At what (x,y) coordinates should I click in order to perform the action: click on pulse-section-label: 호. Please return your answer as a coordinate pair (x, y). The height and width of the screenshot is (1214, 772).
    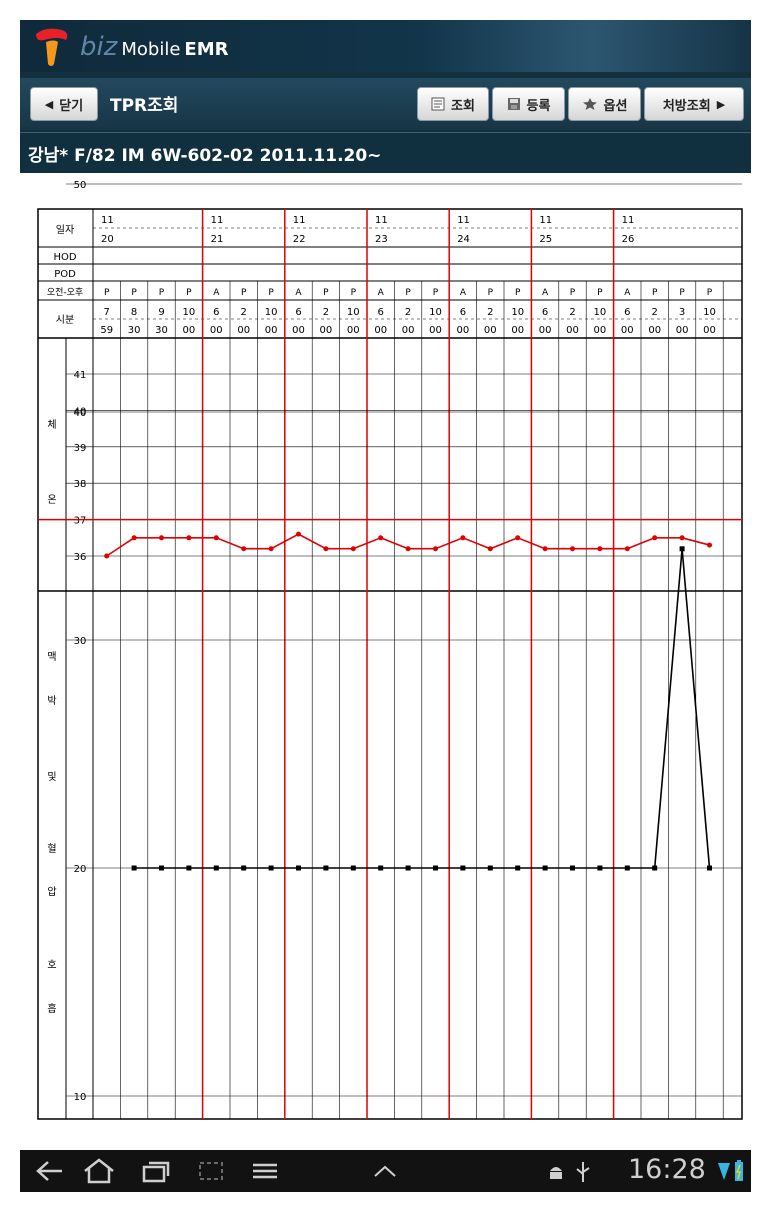
    Looking at the image, I should click on (51, 965).